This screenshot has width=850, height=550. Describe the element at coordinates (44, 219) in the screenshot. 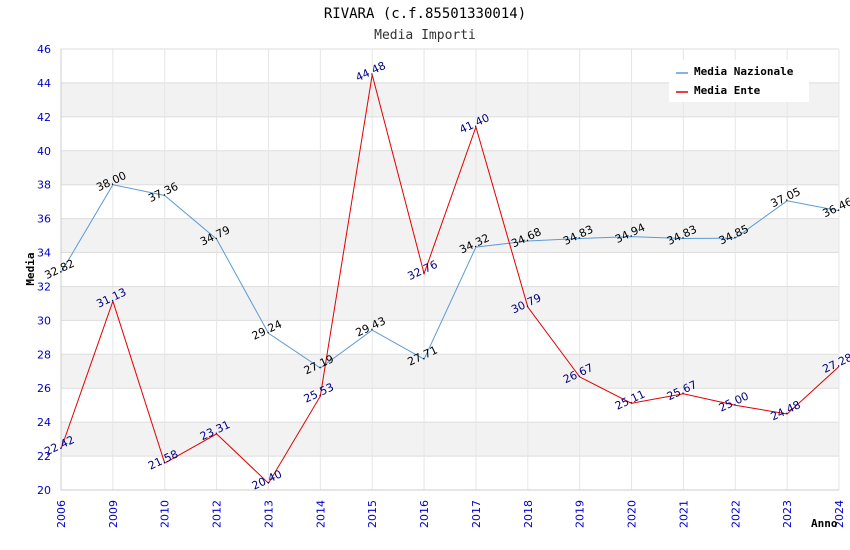

I see `y-tick-label: 36` at that location.